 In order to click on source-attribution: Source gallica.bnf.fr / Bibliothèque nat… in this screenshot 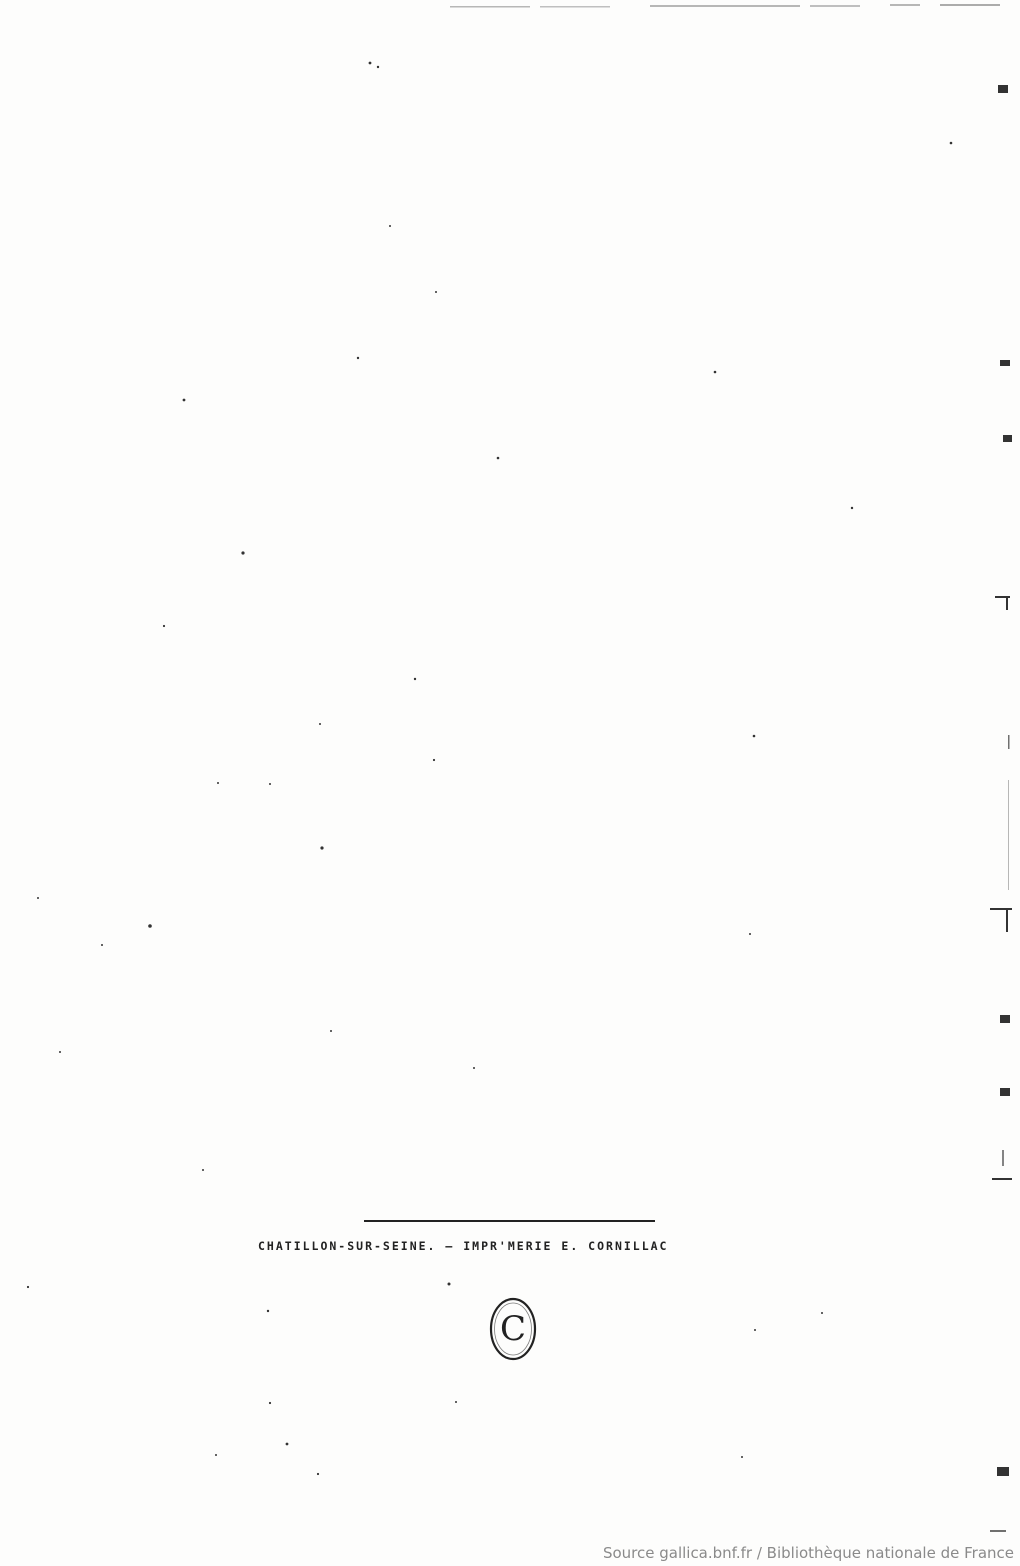, I will do `click(808, 1553)`.